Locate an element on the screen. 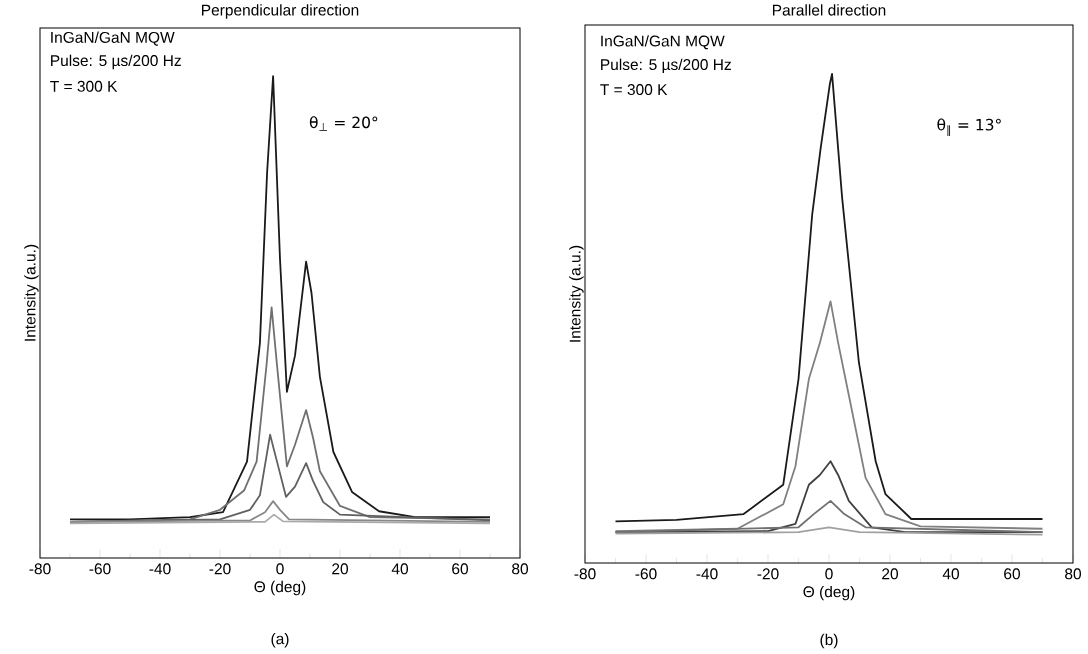  text: (a) is located at coordinates (280, 640).